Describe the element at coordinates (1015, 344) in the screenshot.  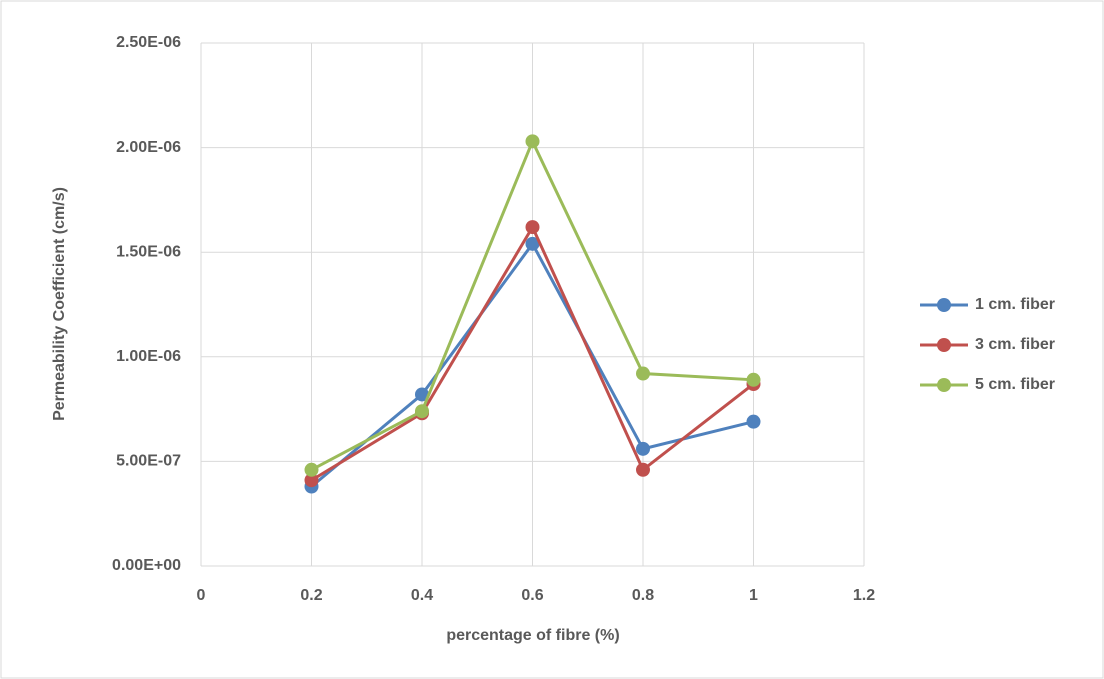
I see `legend-label: 3 cm. fiber` at that location.